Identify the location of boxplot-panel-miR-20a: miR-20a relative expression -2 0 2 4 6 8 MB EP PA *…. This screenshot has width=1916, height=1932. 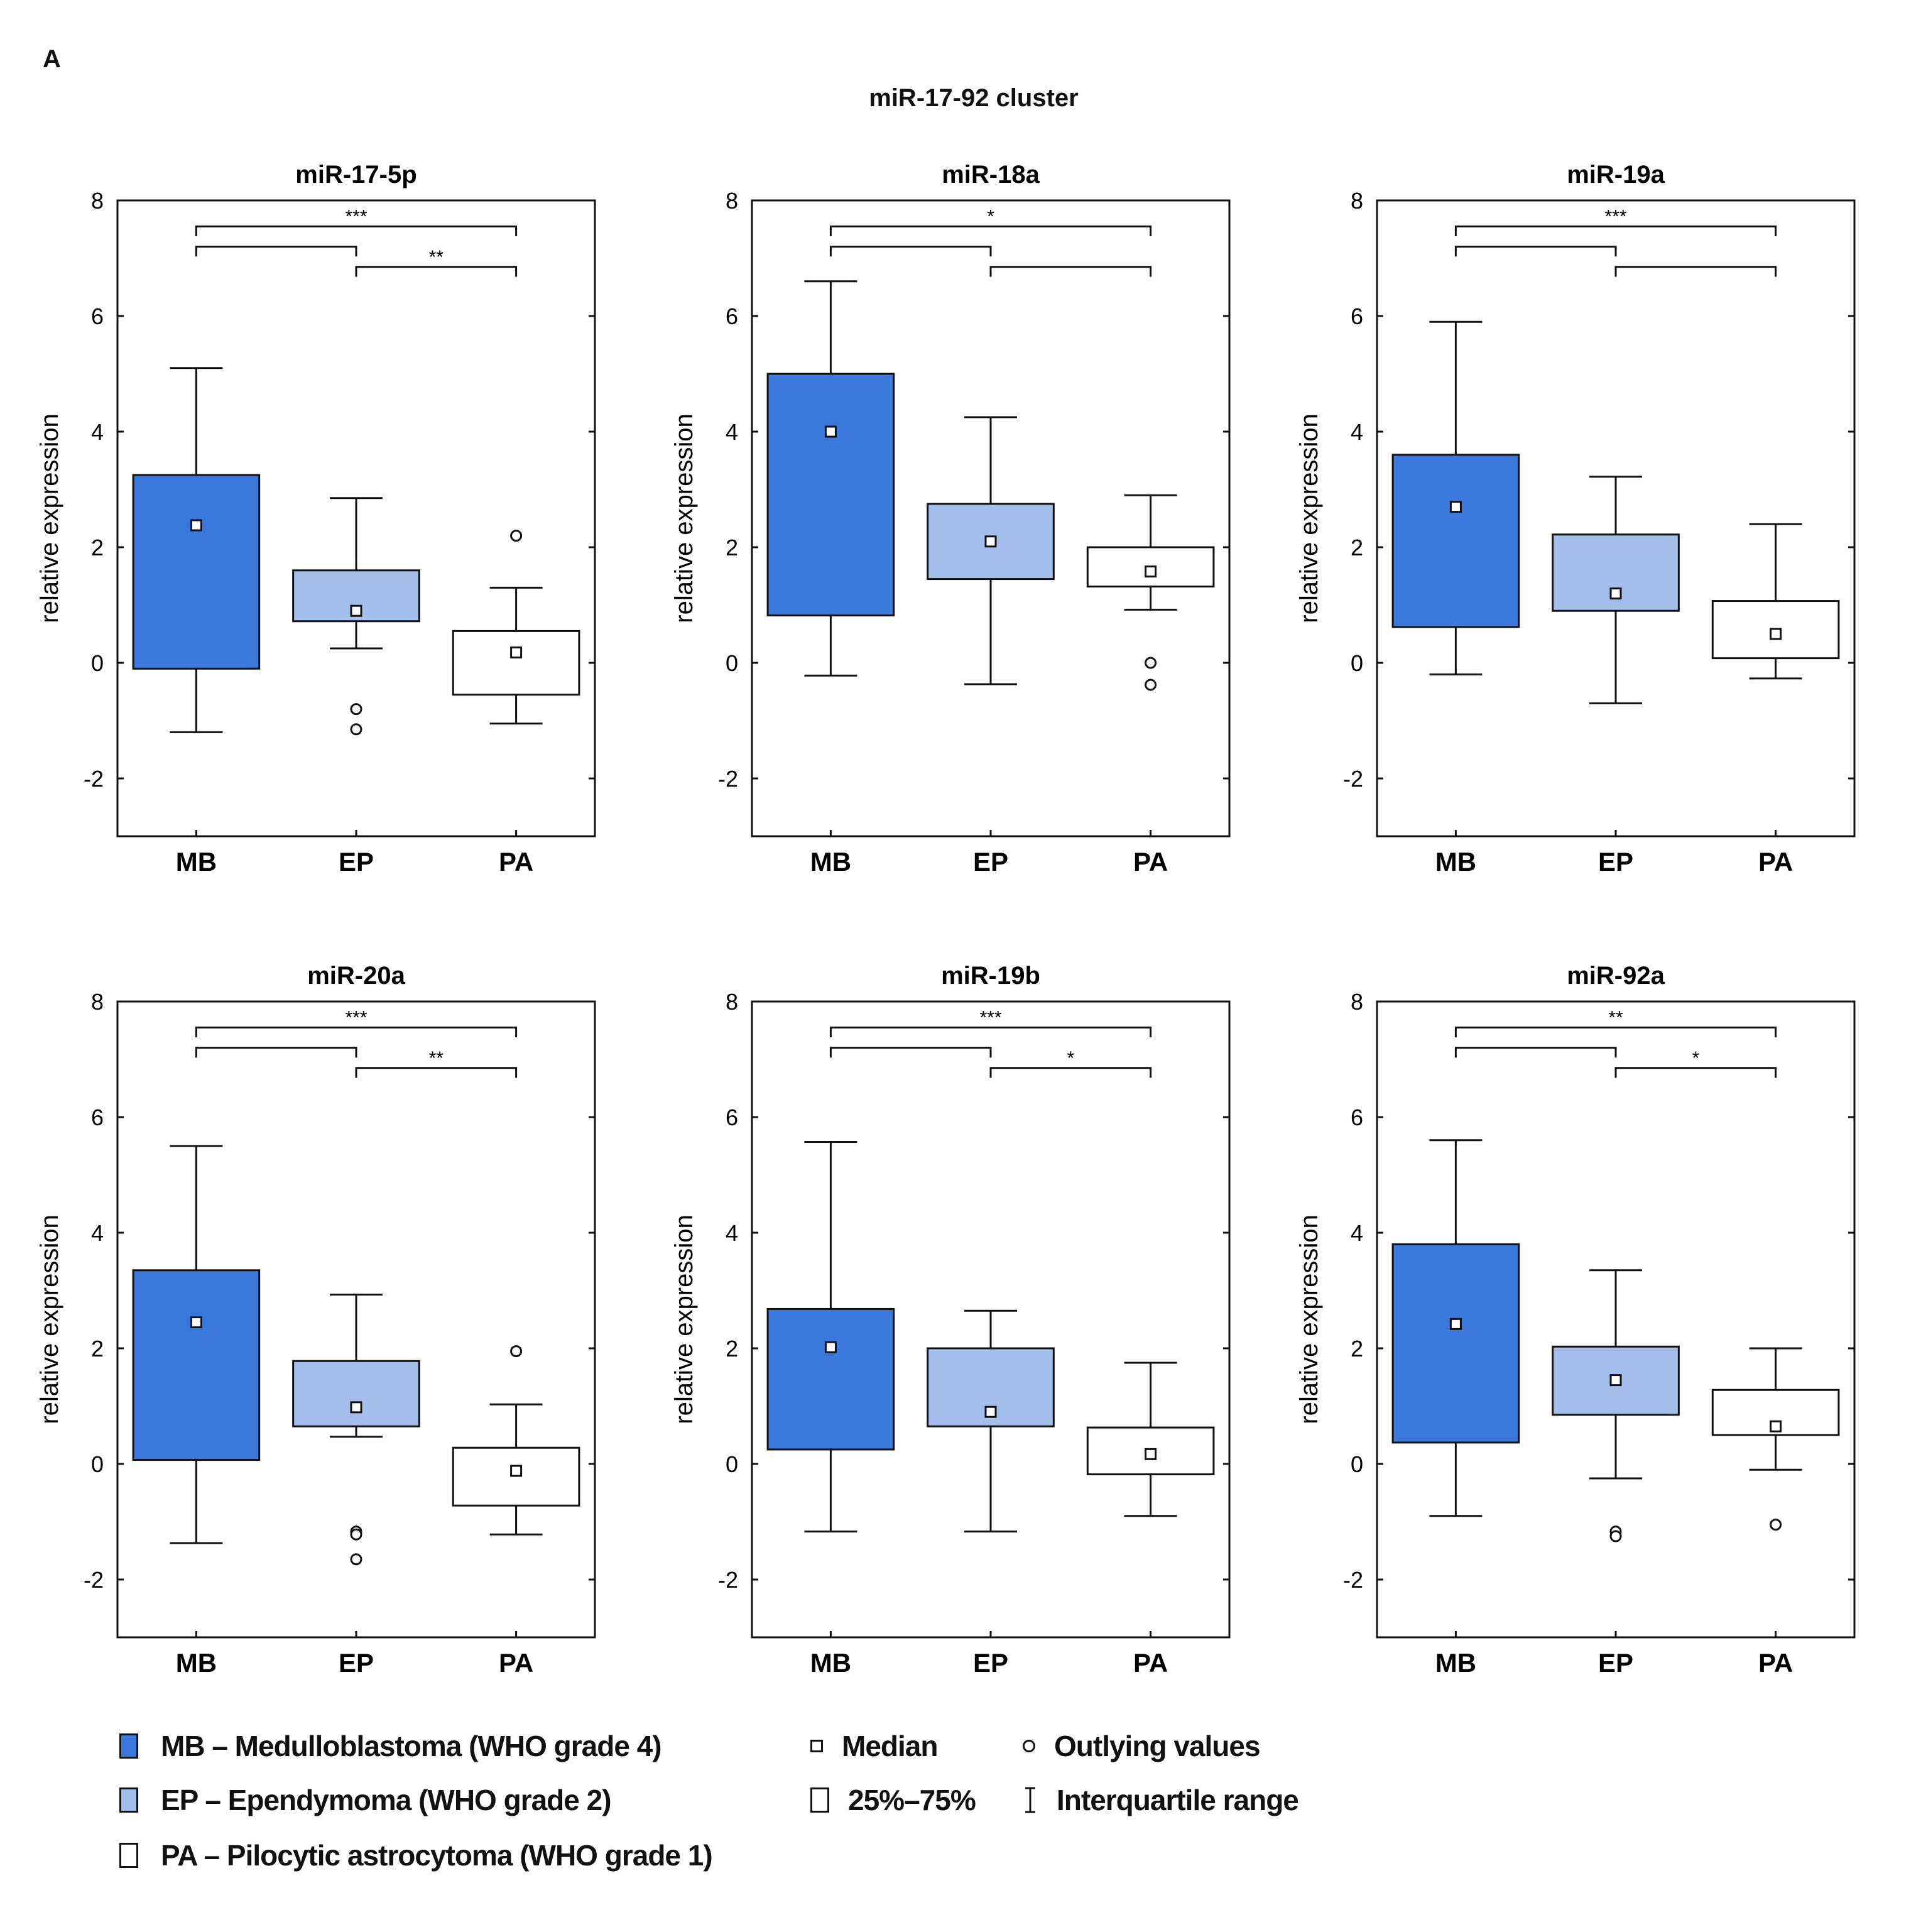
(316, 1320).